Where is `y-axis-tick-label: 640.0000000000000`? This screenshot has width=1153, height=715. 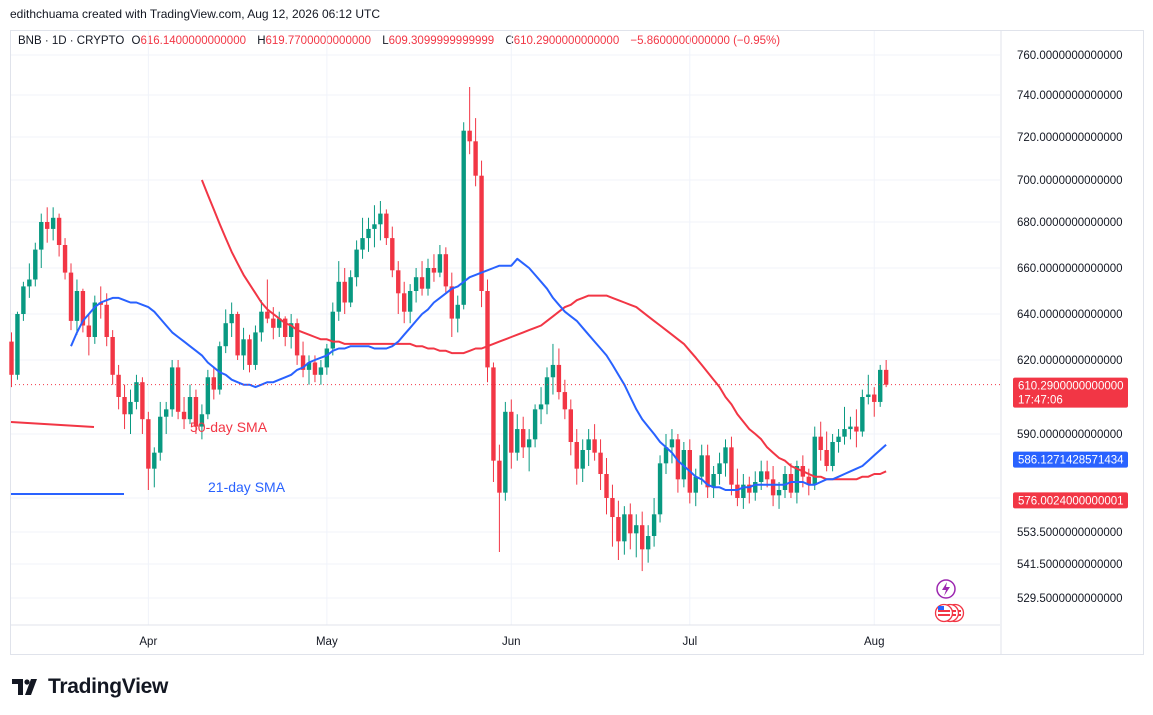
y-axis-tick-label: 640.0000000000000 is located at coordinates (1070, 315).